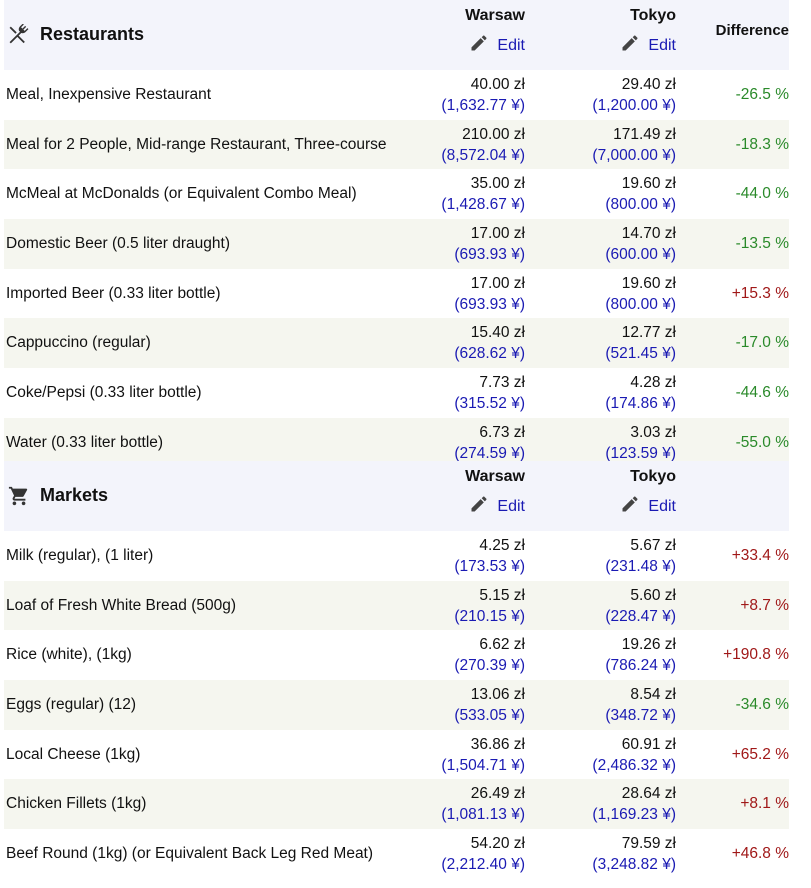  I want to click on tokyo-price-cell: 19.26 zł (786.24 ¥), so click(600, 655).